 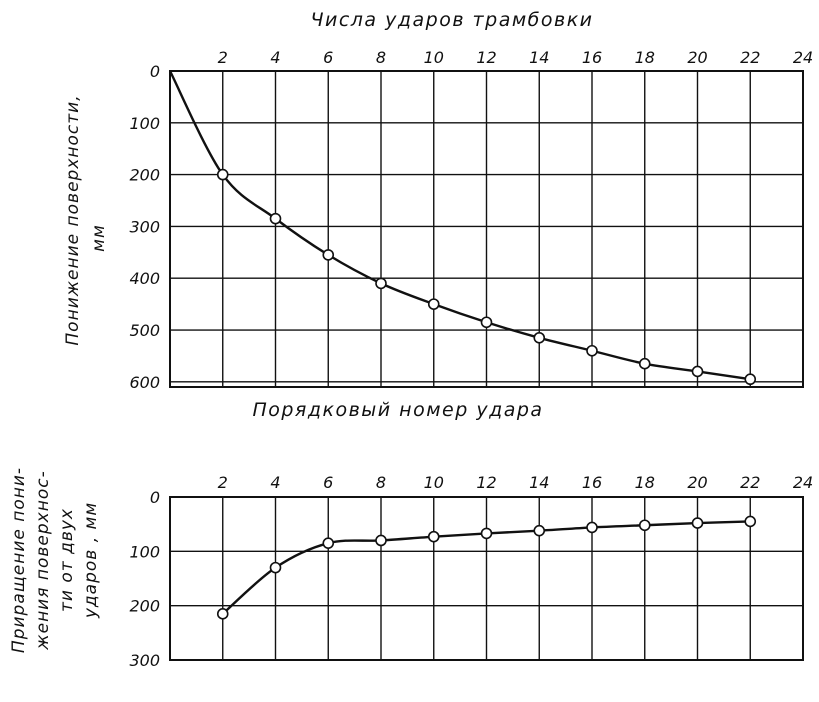 What do you see at coordinates (144, 123) in the screenshot?
I see `top-chart-y-tick-label: 100` at bounding box center [144, 123].